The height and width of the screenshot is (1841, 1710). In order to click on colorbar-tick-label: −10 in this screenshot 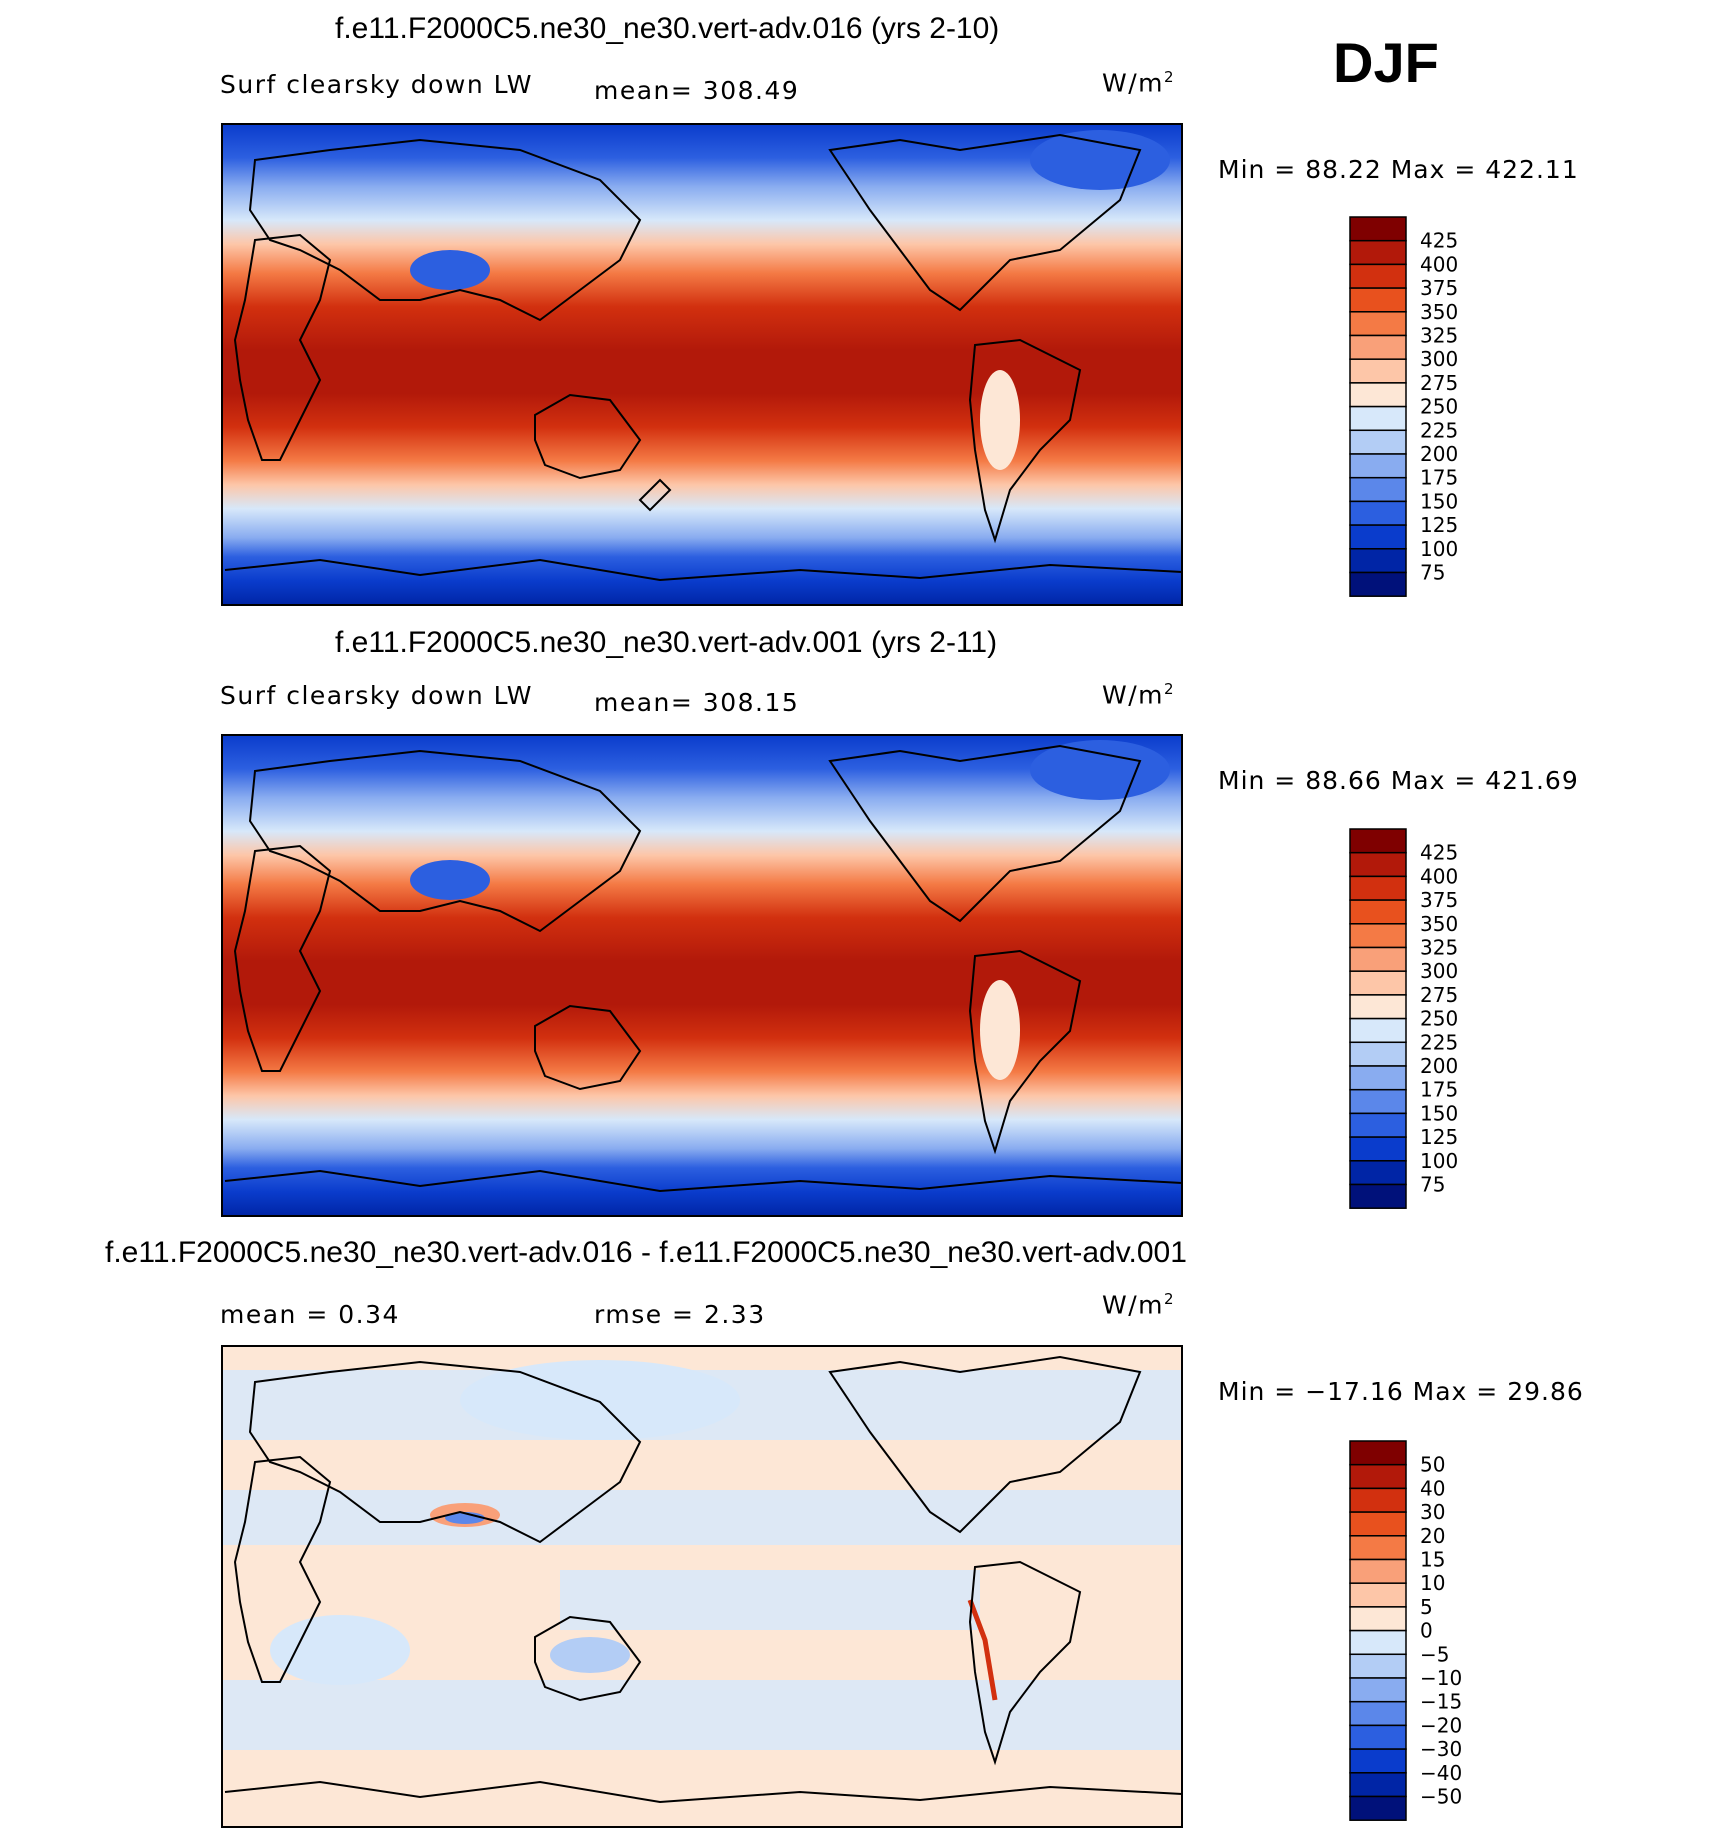, I will do `click(1441, 1678)`.